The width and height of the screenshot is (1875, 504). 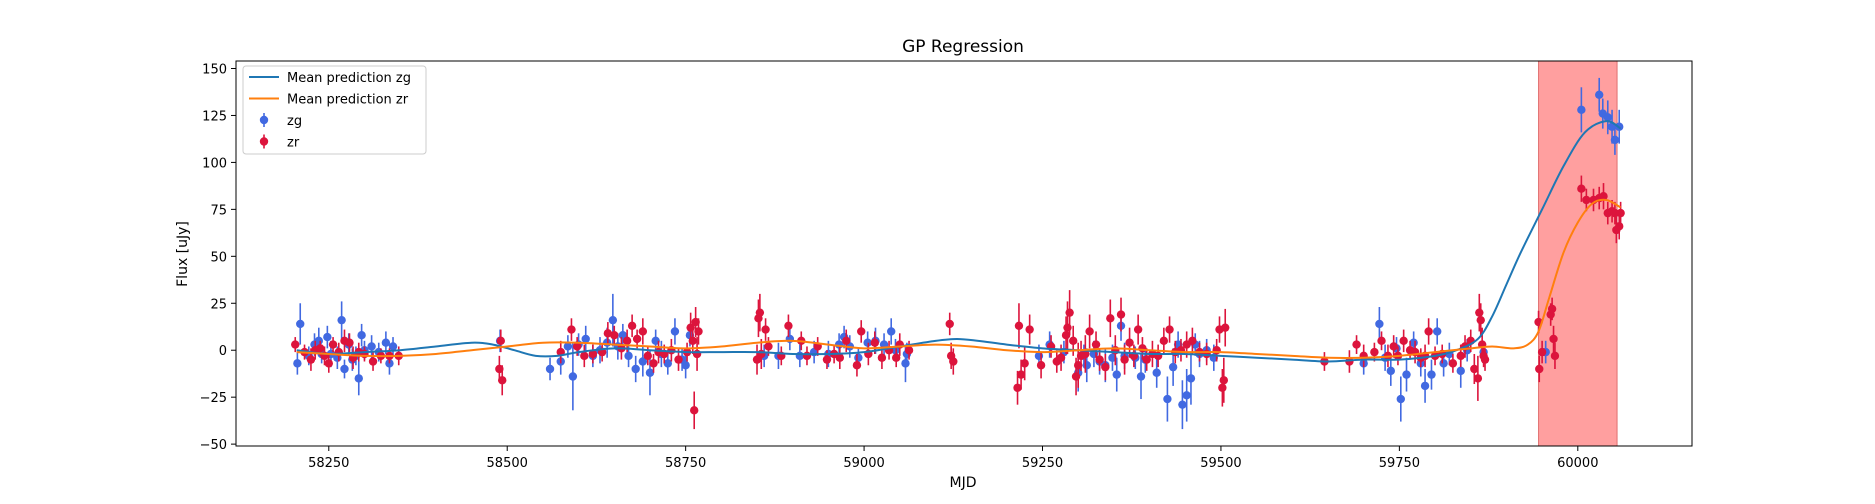 I want to click on x-axis-label: MJD, so click(x=963, y=483).